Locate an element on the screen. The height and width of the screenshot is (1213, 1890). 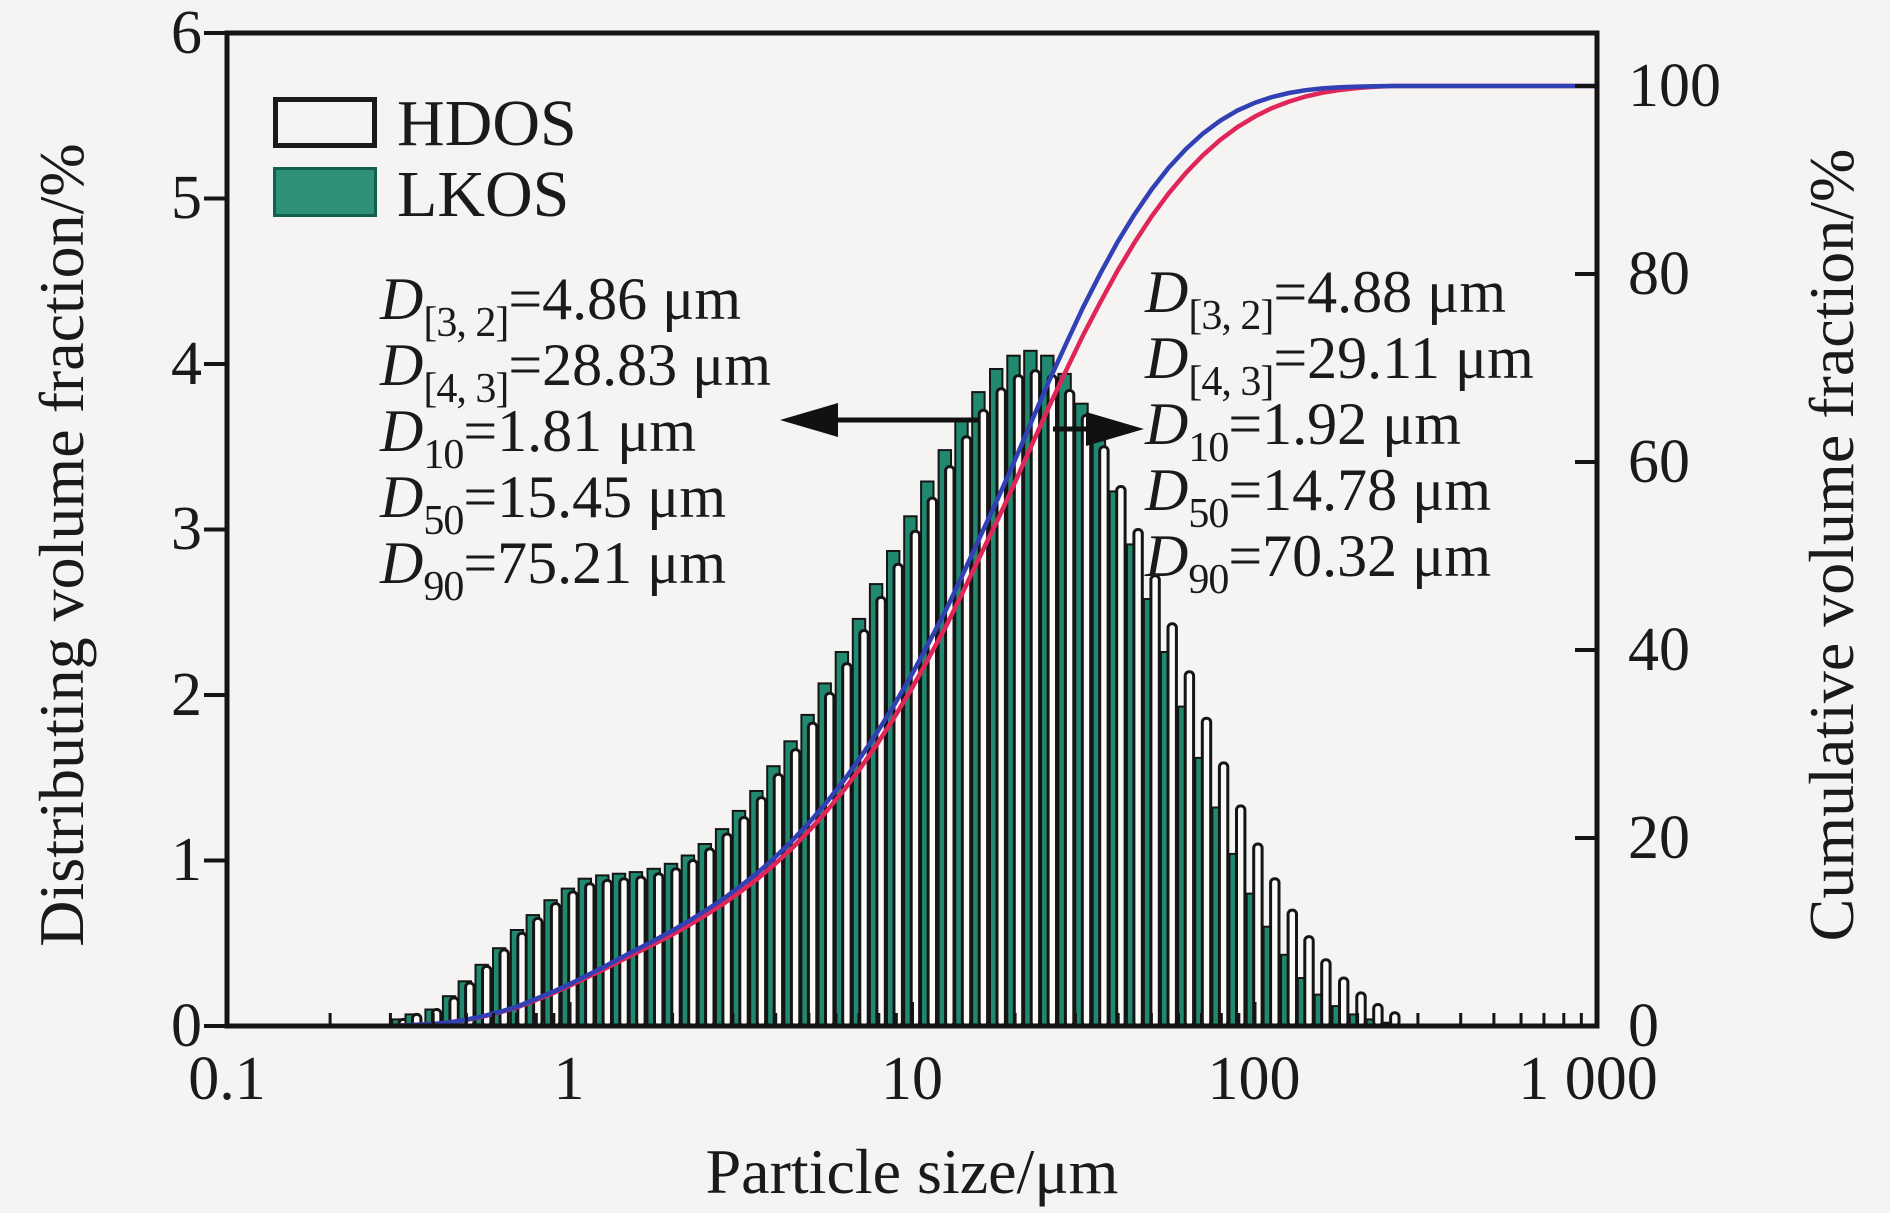
y-right-tick-label: 80 is located at coordinates (1659, 274).